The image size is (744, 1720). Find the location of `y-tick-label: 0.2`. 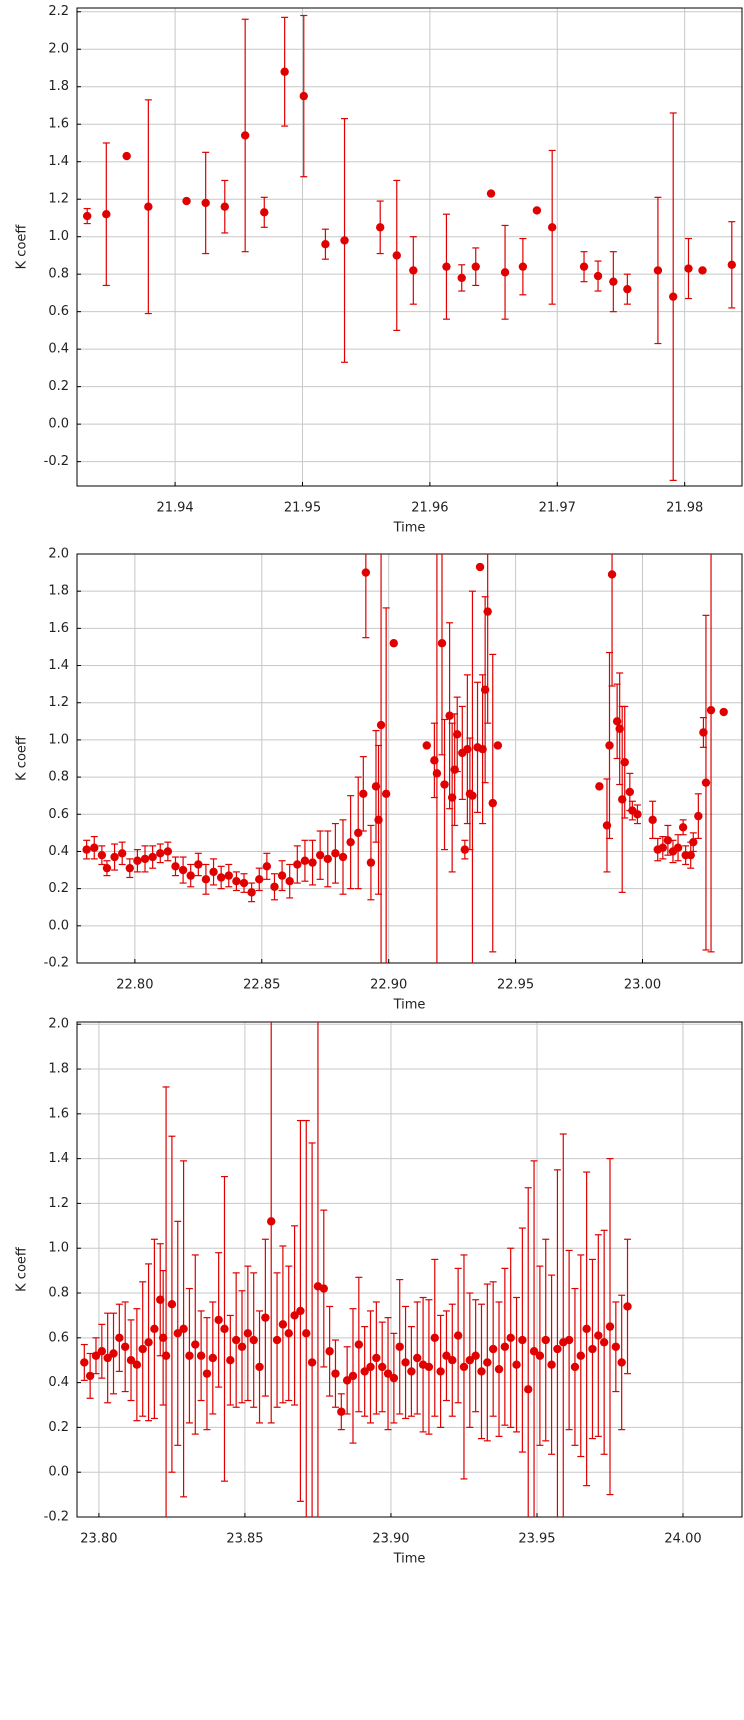

y-tick-label: 0.2 is located at coordinates (58, 1427).